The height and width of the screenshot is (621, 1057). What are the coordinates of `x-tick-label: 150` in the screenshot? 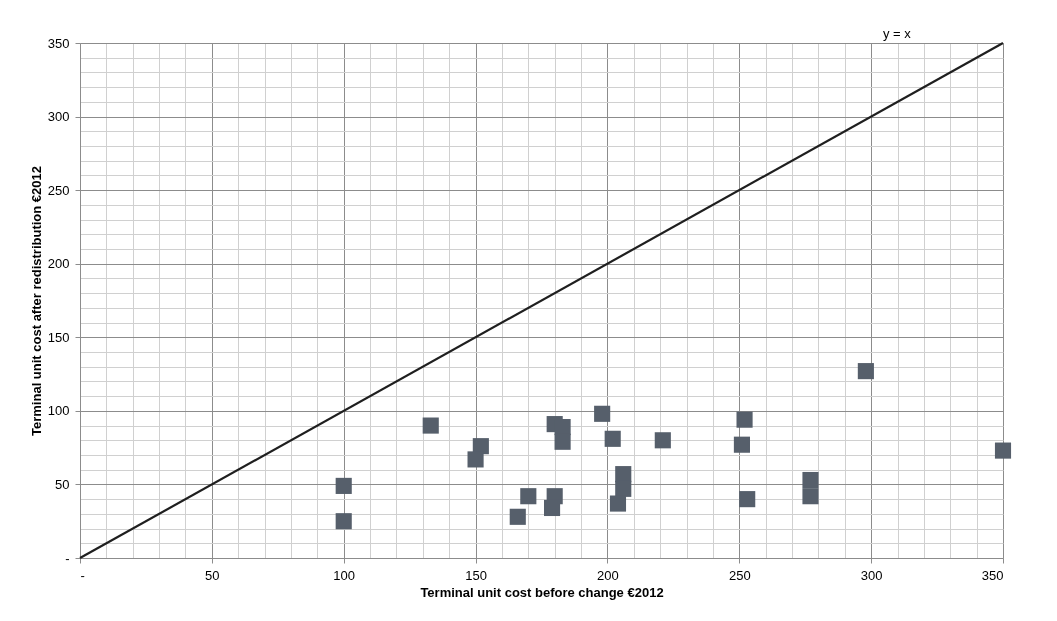 It's located at (476, 575).